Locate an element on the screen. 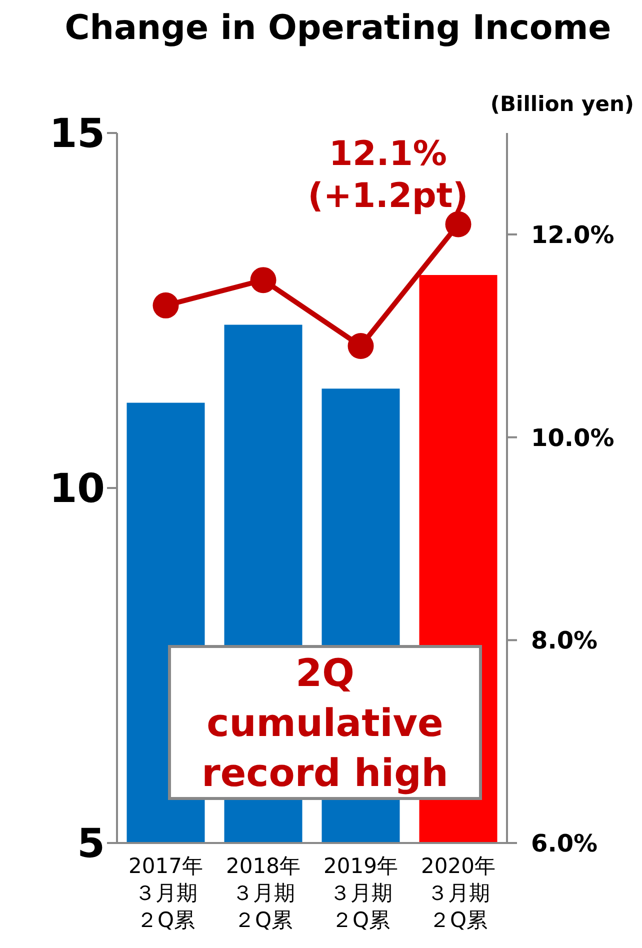 The image size is (642, 948). chart-title: Change in Operating Income is located at coordinates (338, 28).